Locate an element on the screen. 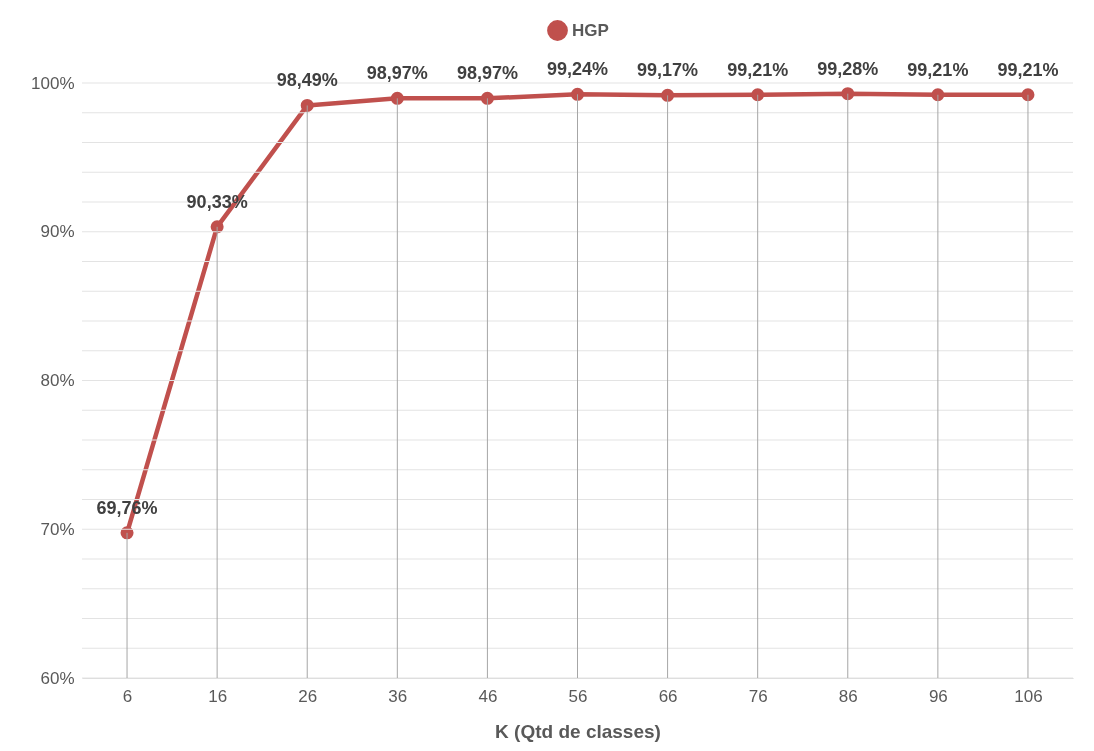  y-tick-label: 60% is located at coordinates (57, 678).